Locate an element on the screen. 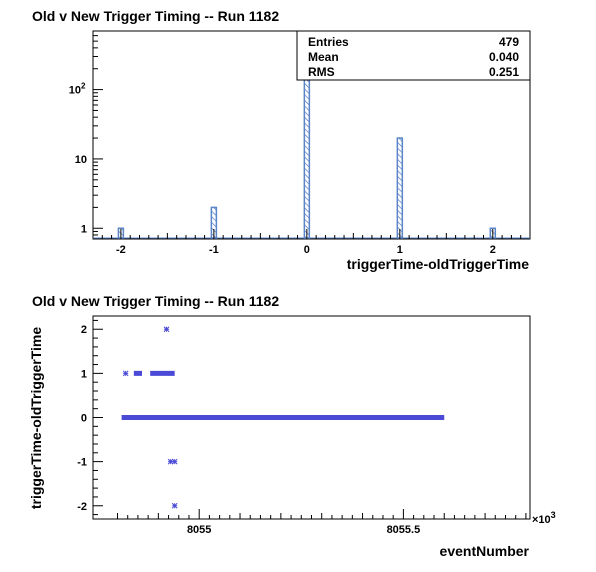 This screenshot has width=596, height=572. histogram-title: Old v New Trigger Timing -- Run 1182 is located at coordinates (155, 16).